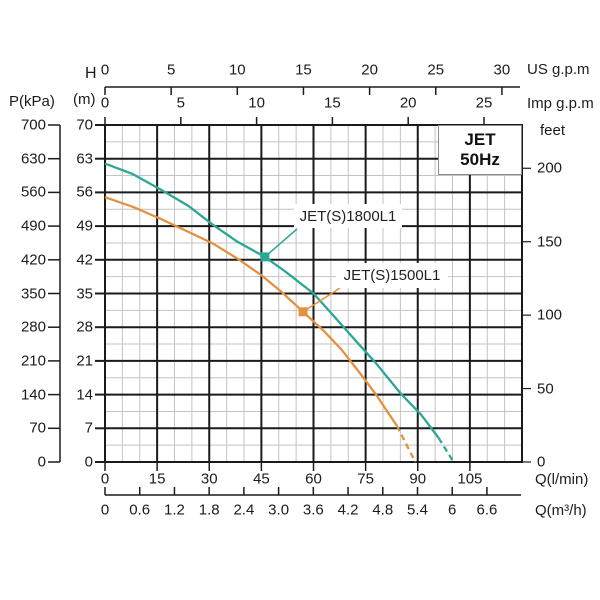 The height and width of the screenshot is (600, 600). I want to click on feet-tick-label: 50, so click(545, 389).